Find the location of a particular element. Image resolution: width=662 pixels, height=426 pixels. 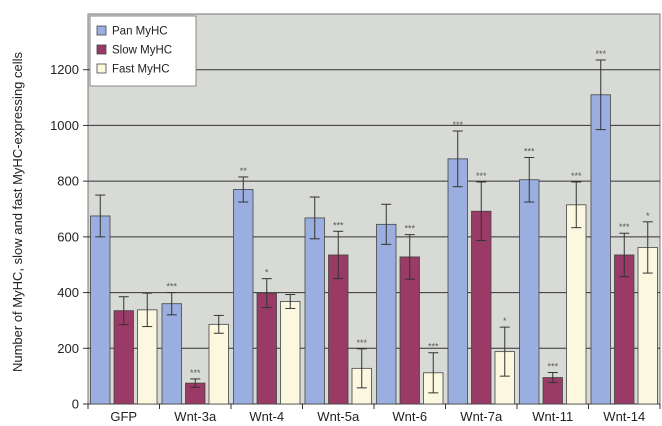

y-tick-label: 400 is located at coordinates (68, 292).